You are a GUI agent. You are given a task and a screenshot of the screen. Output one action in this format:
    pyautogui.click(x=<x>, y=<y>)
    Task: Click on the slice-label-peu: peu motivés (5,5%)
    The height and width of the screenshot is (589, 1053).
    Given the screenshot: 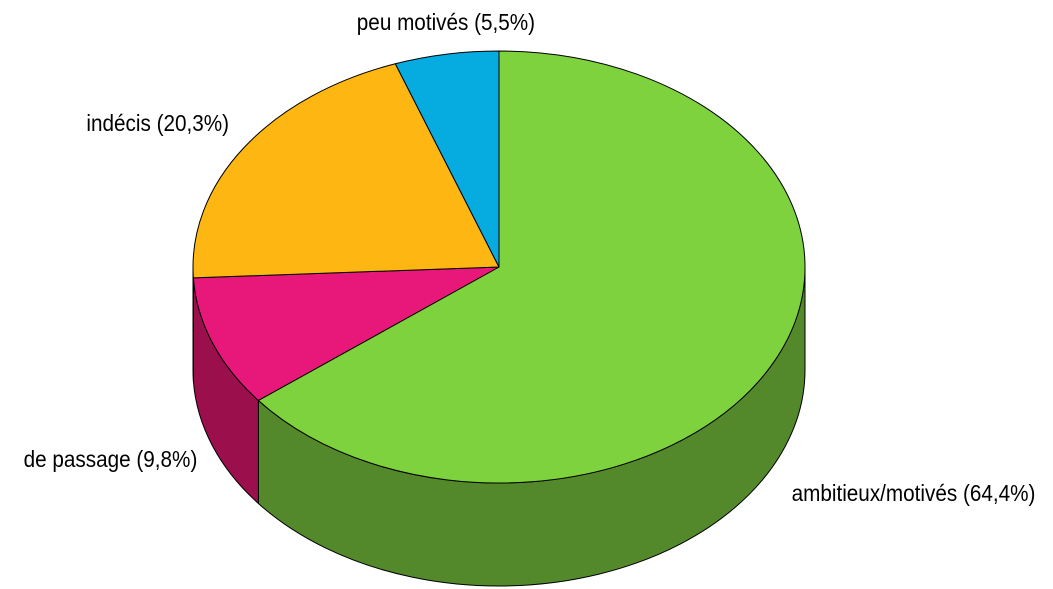 What is the action you would take?
    pyautogui.click(x=446, y=22)
    